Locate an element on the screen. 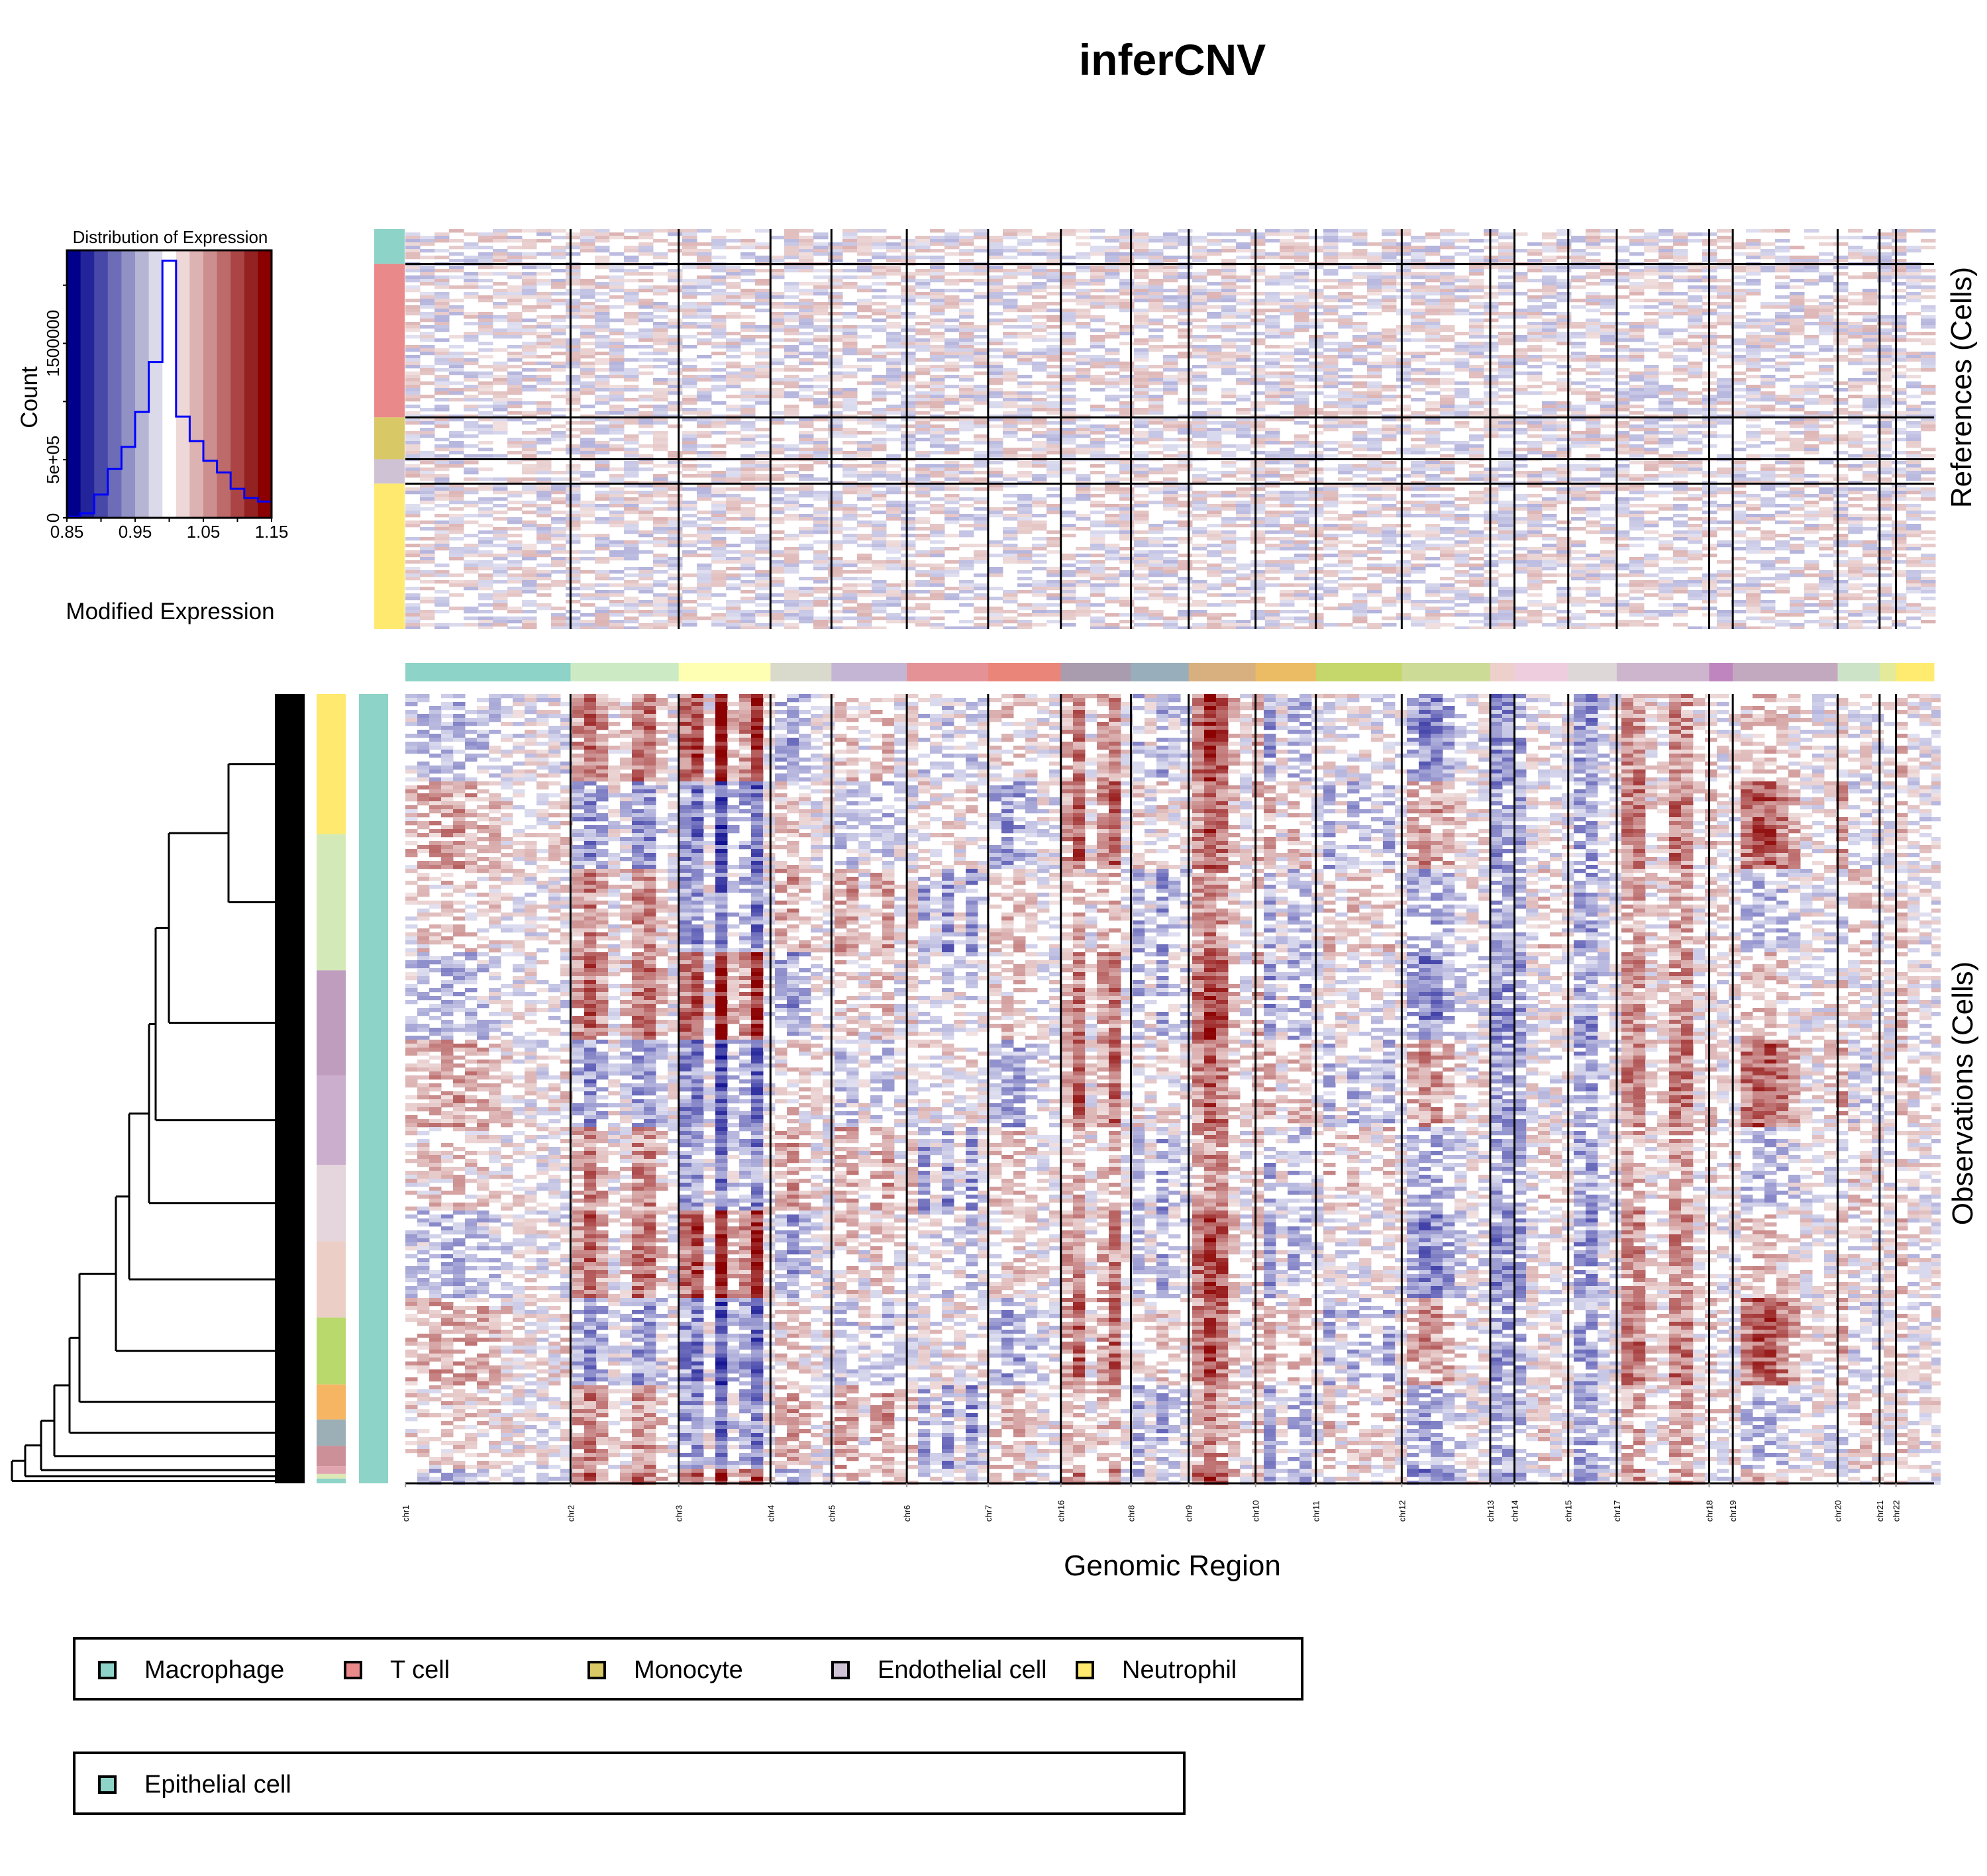  x-tick-label: 0.85 is located at coordinates (67, 532).